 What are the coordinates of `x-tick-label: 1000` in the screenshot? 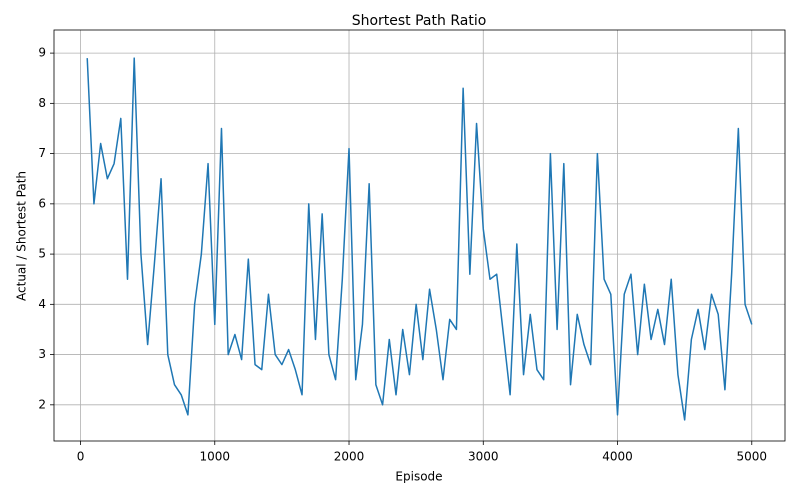 It's located at (214, 457).